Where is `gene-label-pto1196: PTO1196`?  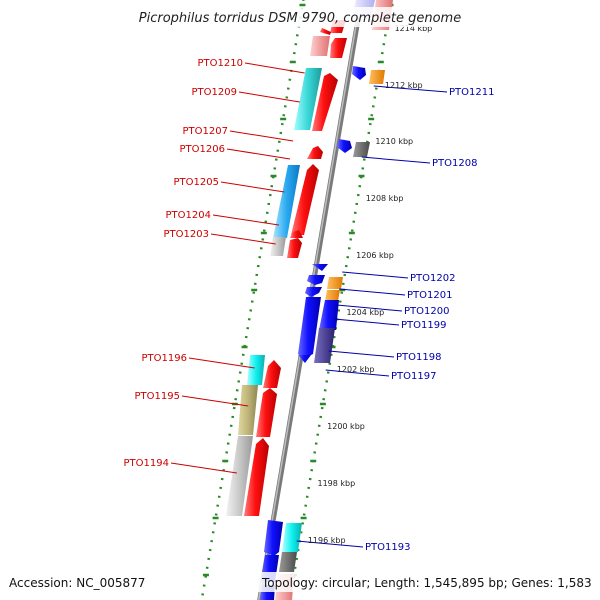 gene-label-pto1196: PTO1196 is located at coordinates (164, 358).